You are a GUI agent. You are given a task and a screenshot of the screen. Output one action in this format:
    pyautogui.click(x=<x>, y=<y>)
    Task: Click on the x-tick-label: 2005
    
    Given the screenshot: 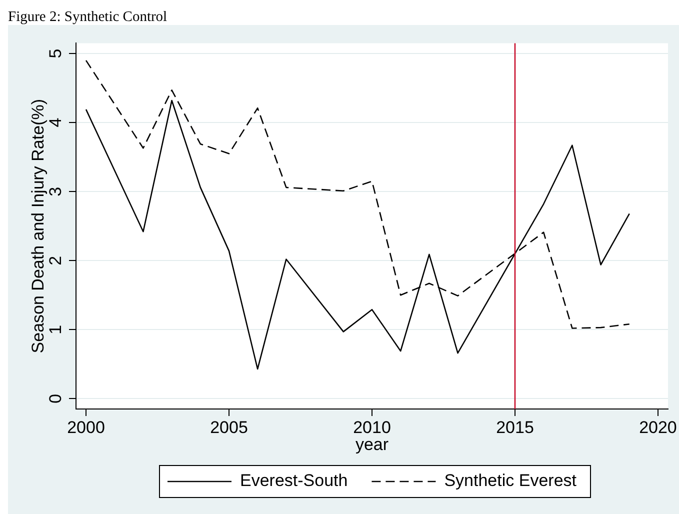 What is the action you would take?
    pyautogui.click(x=229, y=427)
    